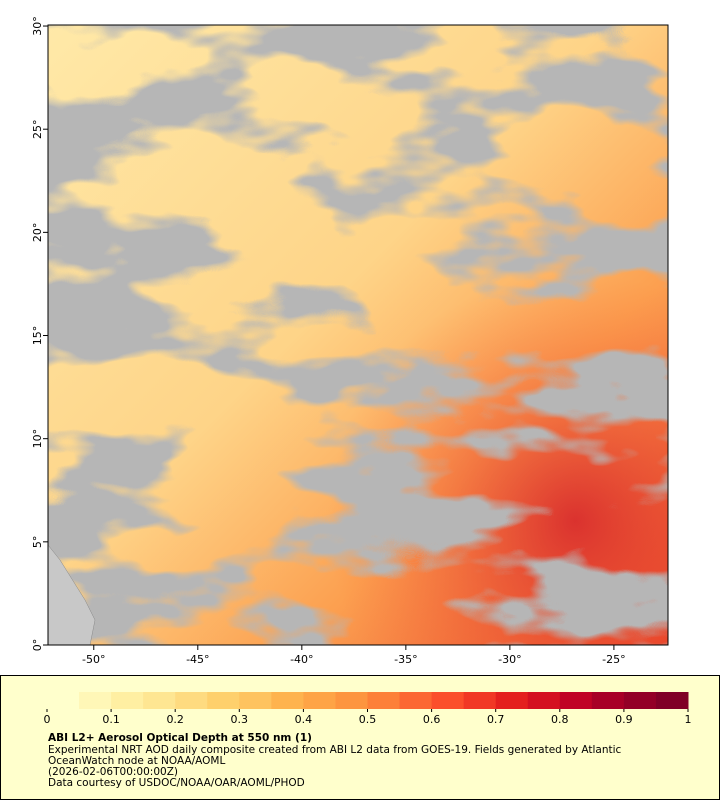 The width and height of the screenshot is (720, 800). What do you see at coordinates (304, 719) in the screenshot?
I see `colorbar-tick-label: 0.4` at bounding box center [304, 719].